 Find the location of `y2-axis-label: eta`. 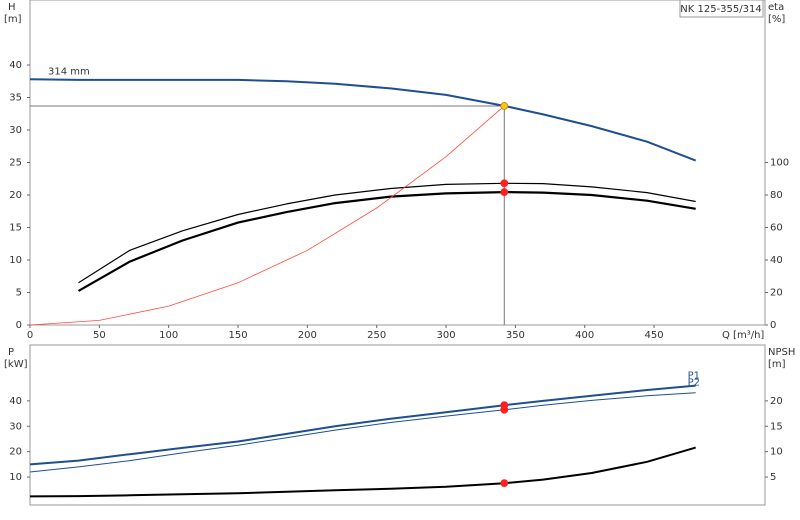

y2-axis-label: eta is located at coordinates (776, 7).